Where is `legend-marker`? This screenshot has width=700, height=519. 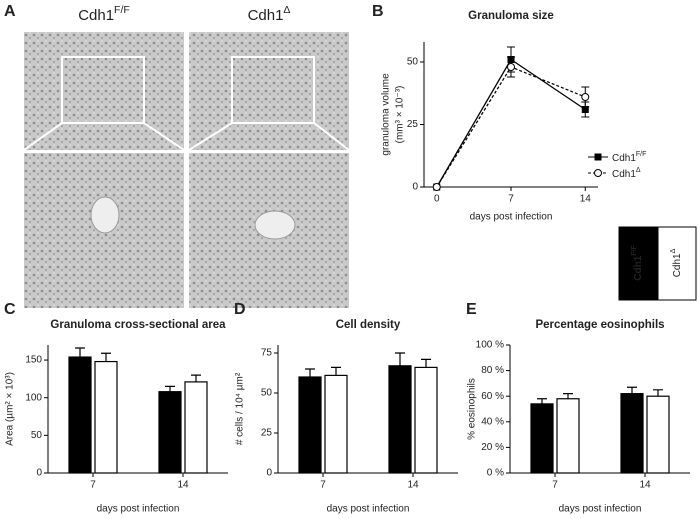 legend-marker is located at coordinates (598, 157).